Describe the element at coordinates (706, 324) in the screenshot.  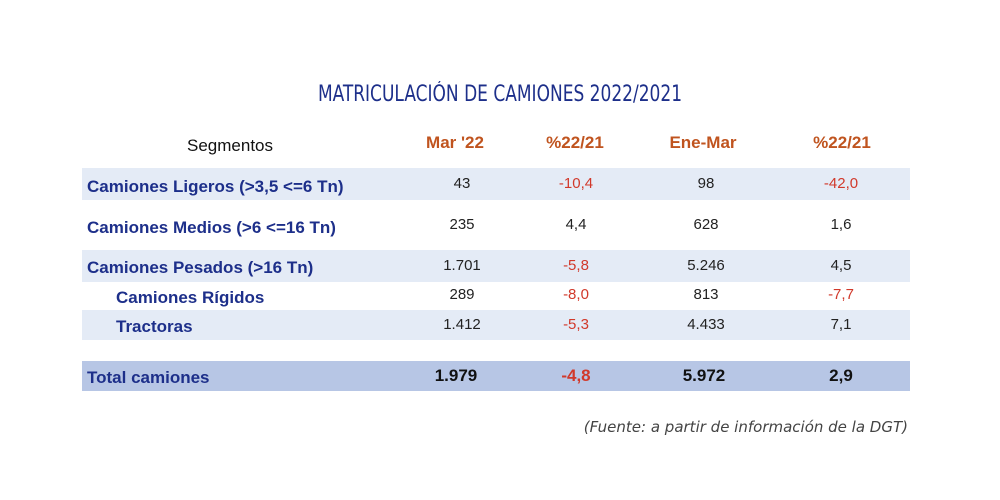
I see `cell-enemar-tractoras: 4.433` at that location.